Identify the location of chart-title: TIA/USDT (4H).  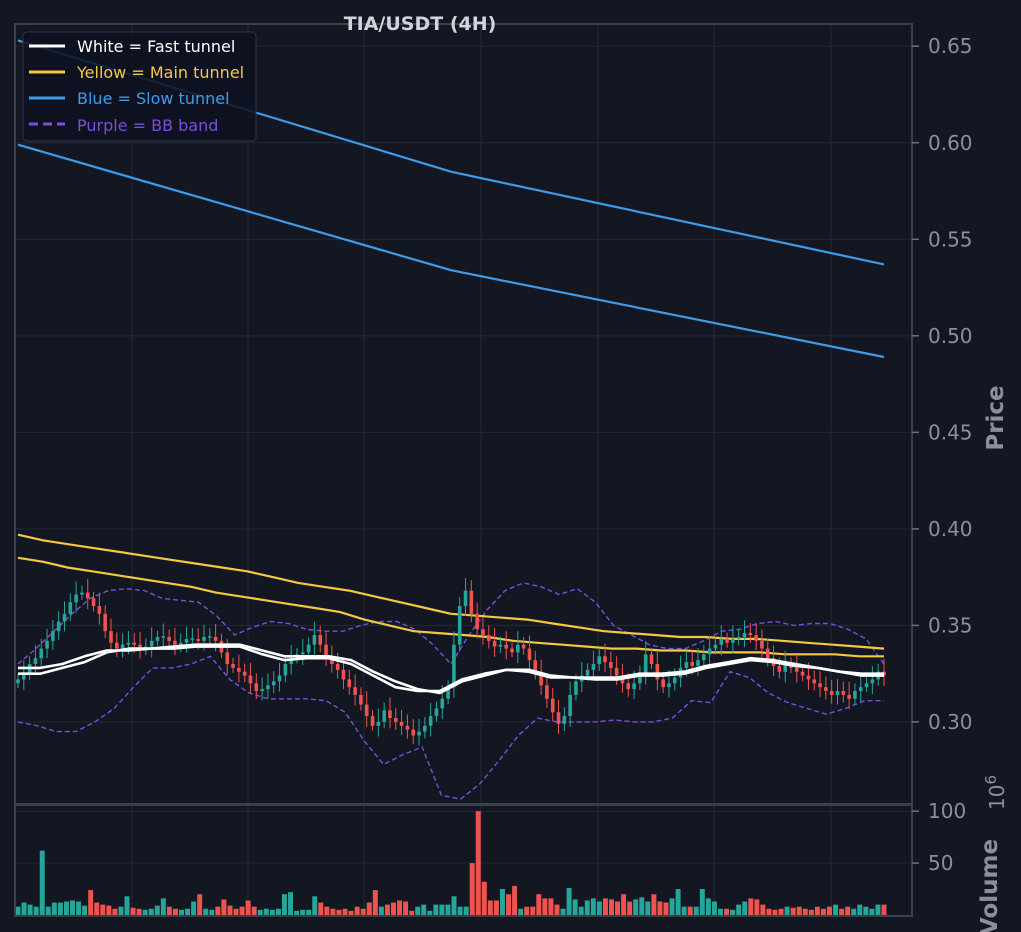
(420, 24).